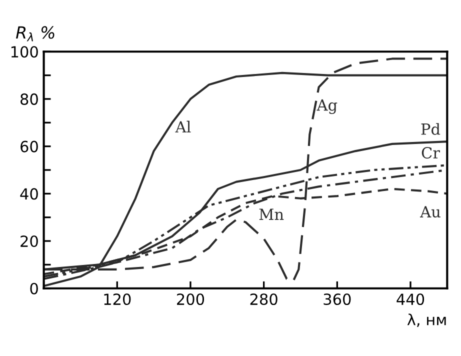  Describe the element at coordinates (271, 214) in the screenshot. I see `series-label: Mn` at that location.